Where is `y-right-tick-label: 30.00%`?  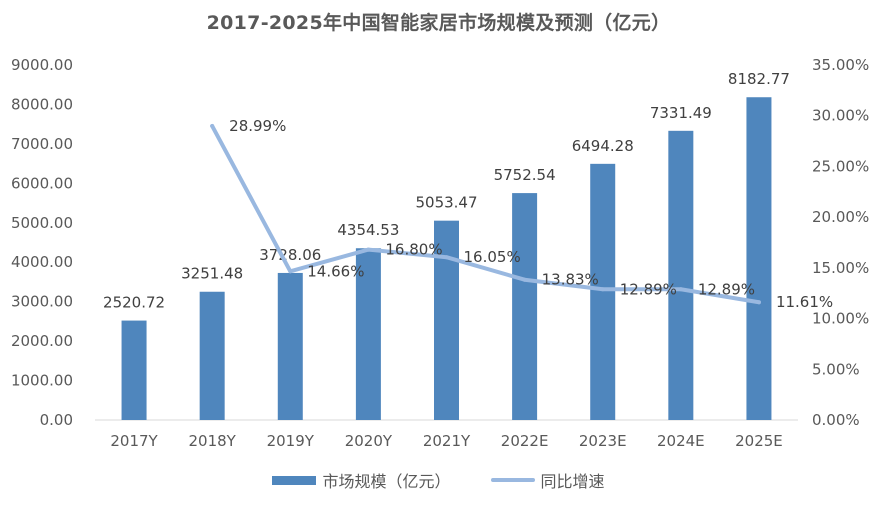 y-right-tick-label: 30.00% is located at coordinates (840, 116).